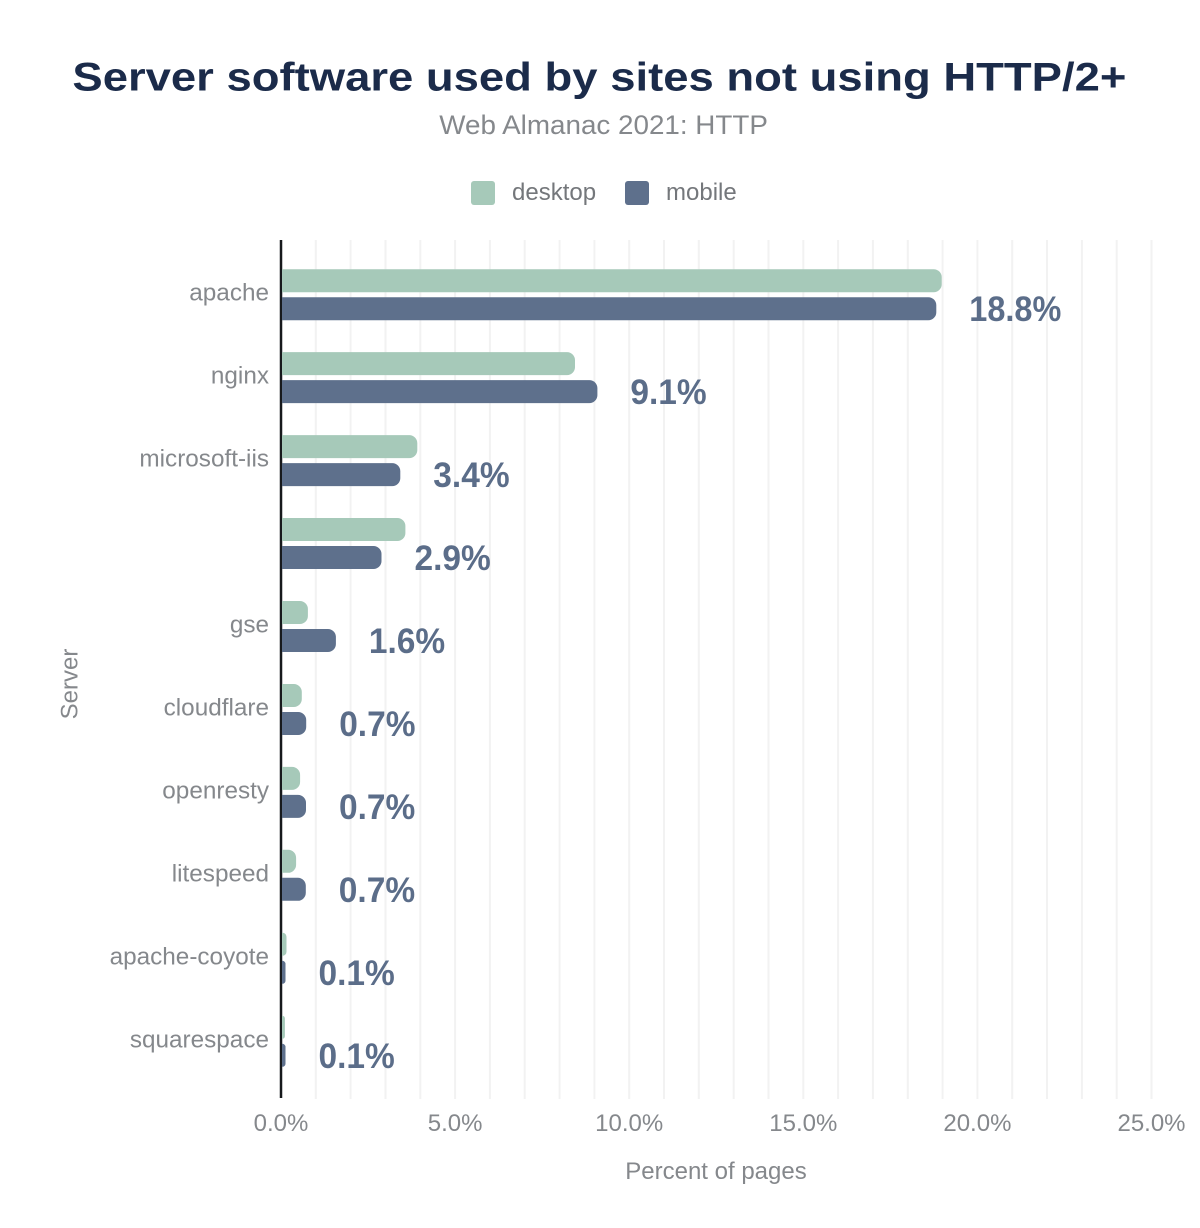 The image size is (1200, 1228). What do you see at coordinates (453, 558) in the screenshot?
I see `svg-text: 2.9%` at bounding box center [453, 558].